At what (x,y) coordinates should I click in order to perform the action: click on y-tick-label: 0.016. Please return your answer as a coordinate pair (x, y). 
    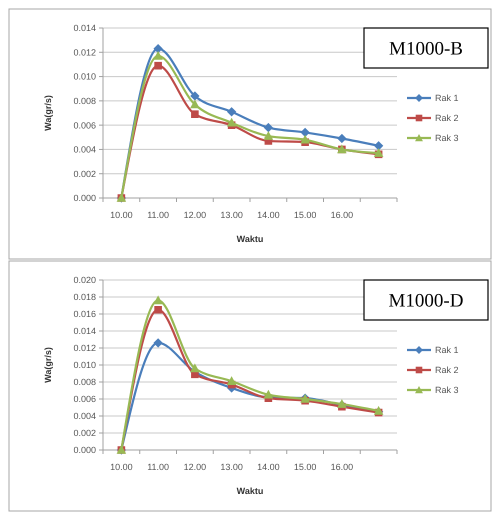
    Looking at the image, I should click on (84, 314).